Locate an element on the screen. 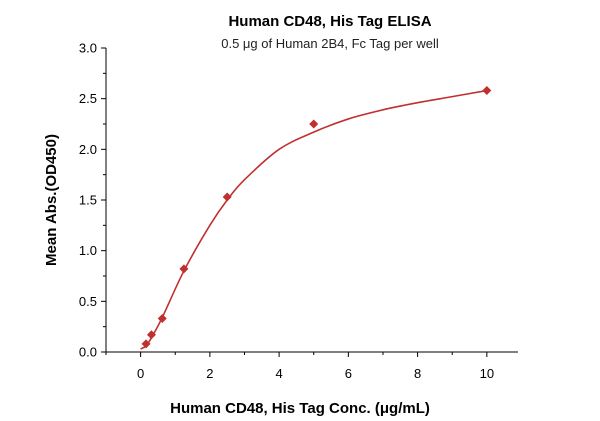 The image size is (600, 421). y-tick-label: 3.0 is located at coordinates (88, 48).